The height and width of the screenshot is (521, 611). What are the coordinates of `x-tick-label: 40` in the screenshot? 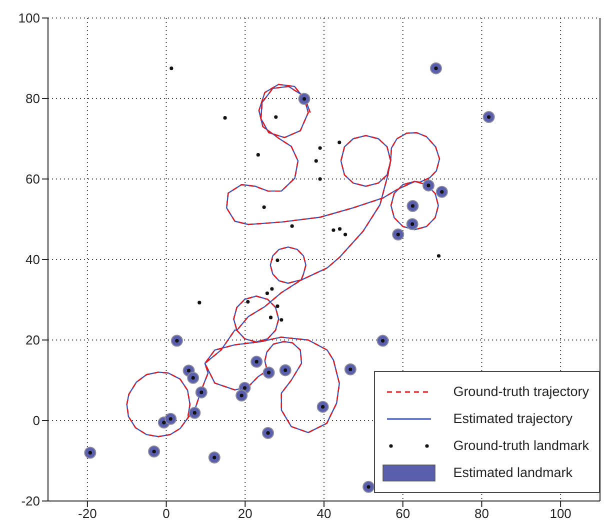 It's located at (324, 513).